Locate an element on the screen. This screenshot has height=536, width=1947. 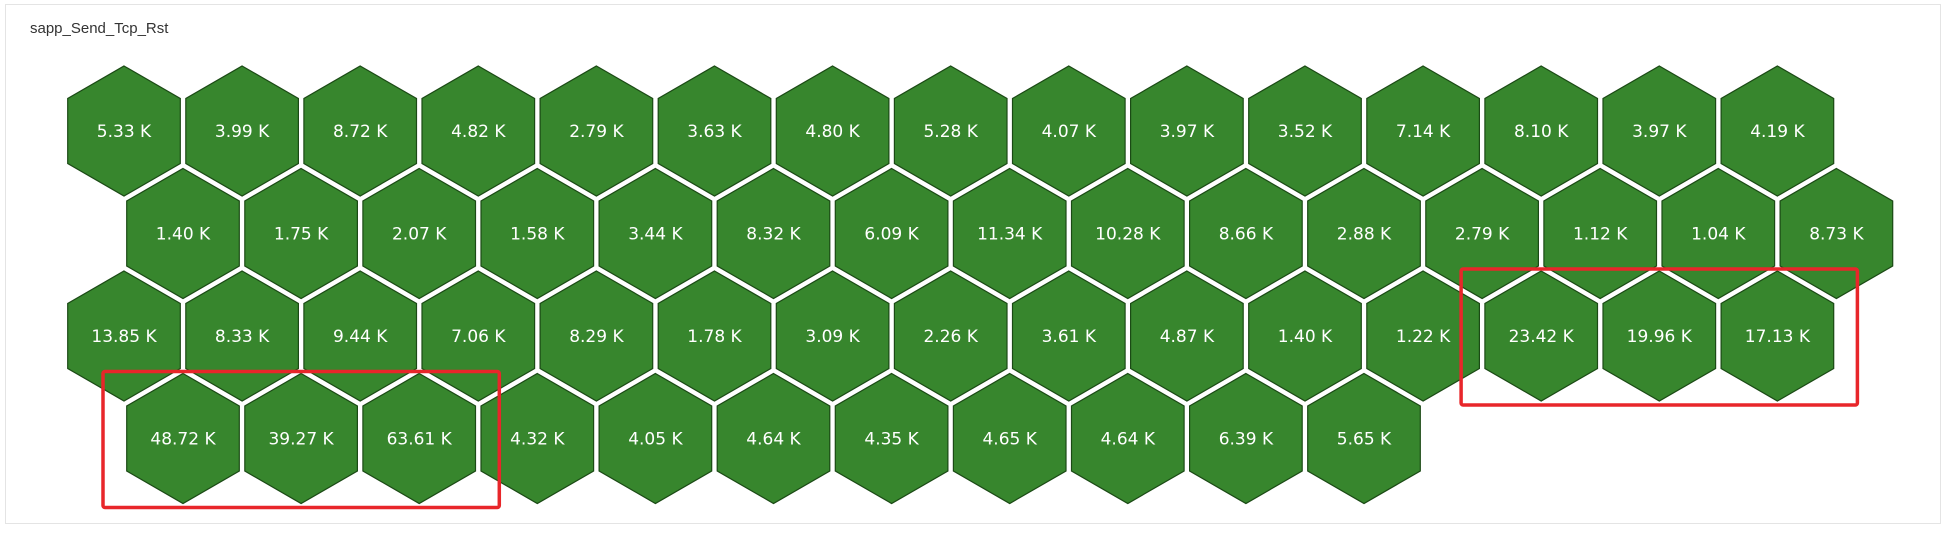
hex-cell: 5.28 K is located at coordinates (950, 131).